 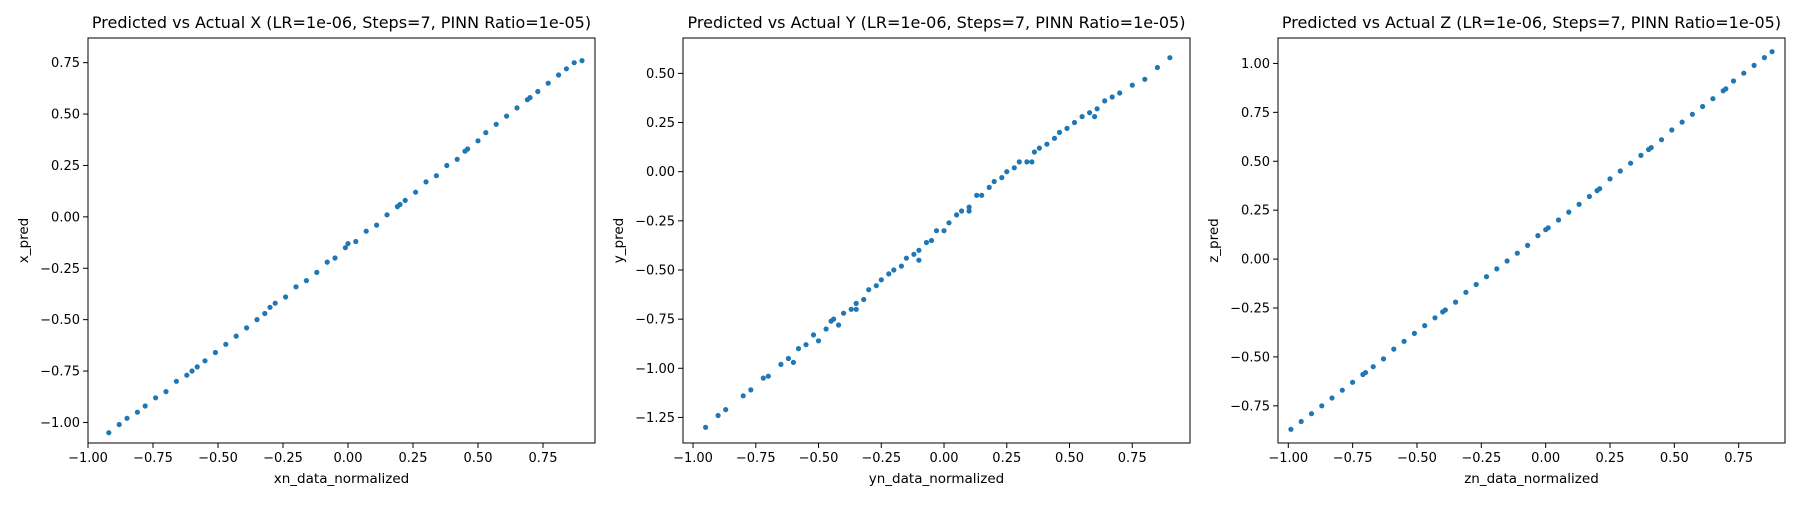 I want to click on y-tick-label: 0.00, so click(x=65, y=217).